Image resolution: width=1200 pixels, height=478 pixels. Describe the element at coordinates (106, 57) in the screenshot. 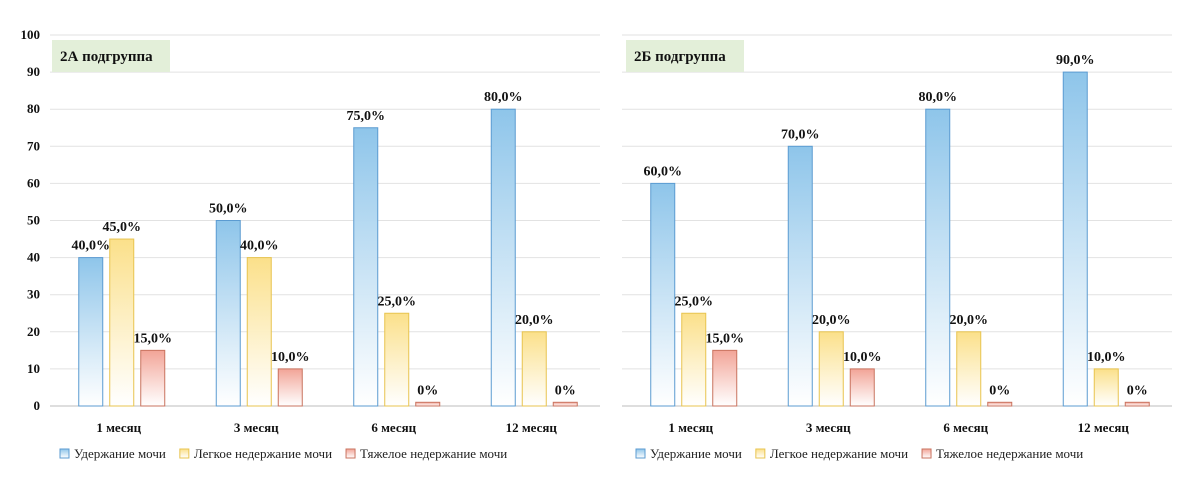

I see `panel-title: 2А подгруппа` at that location.